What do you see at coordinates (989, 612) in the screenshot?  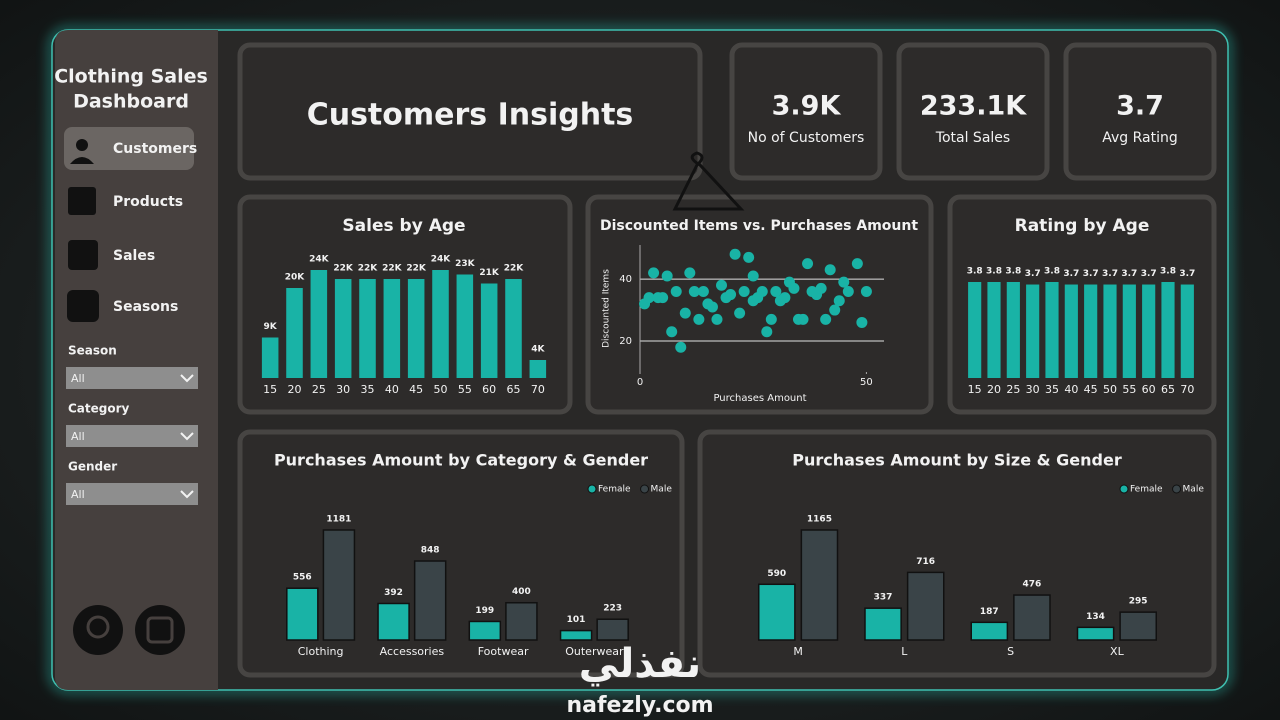 I see `value-label: 187` at bounding box center [989, 612].